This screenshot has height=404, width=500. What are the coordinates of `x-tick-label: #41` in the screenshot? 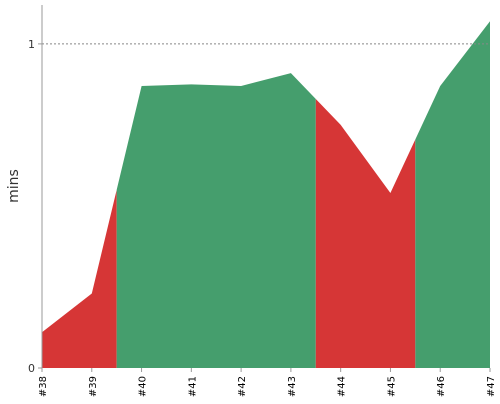 It's located at (192, 386).